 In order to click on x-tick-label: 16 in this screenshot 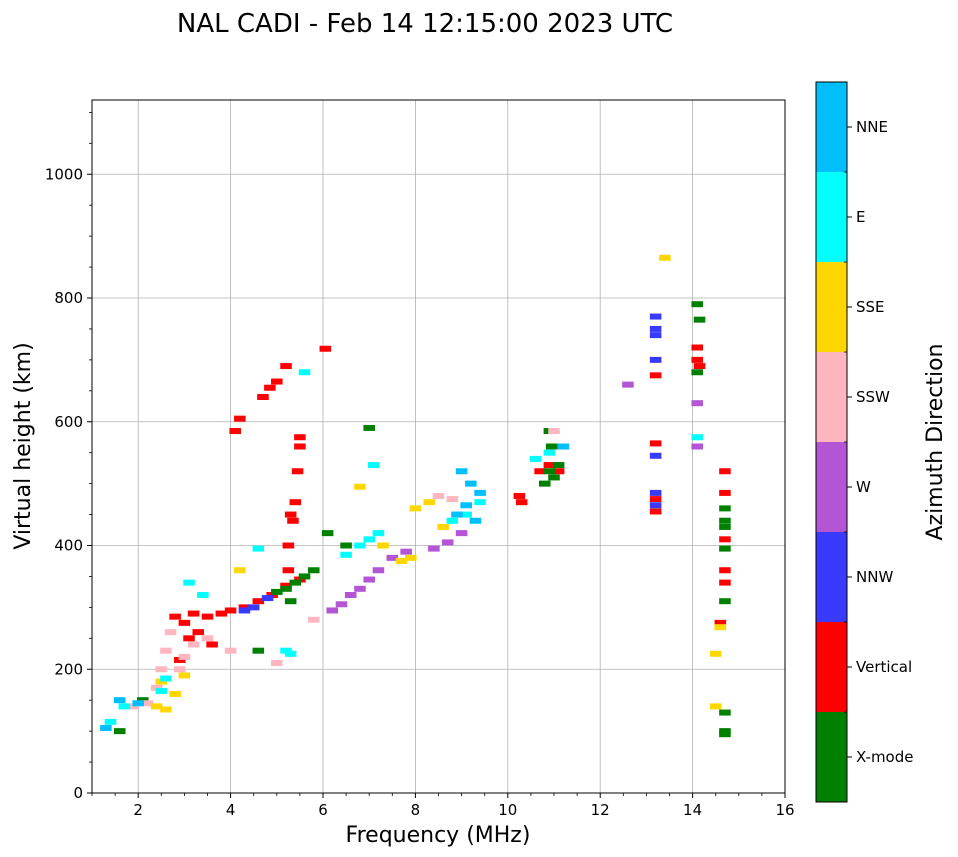, I will do `click(784, 810)`.